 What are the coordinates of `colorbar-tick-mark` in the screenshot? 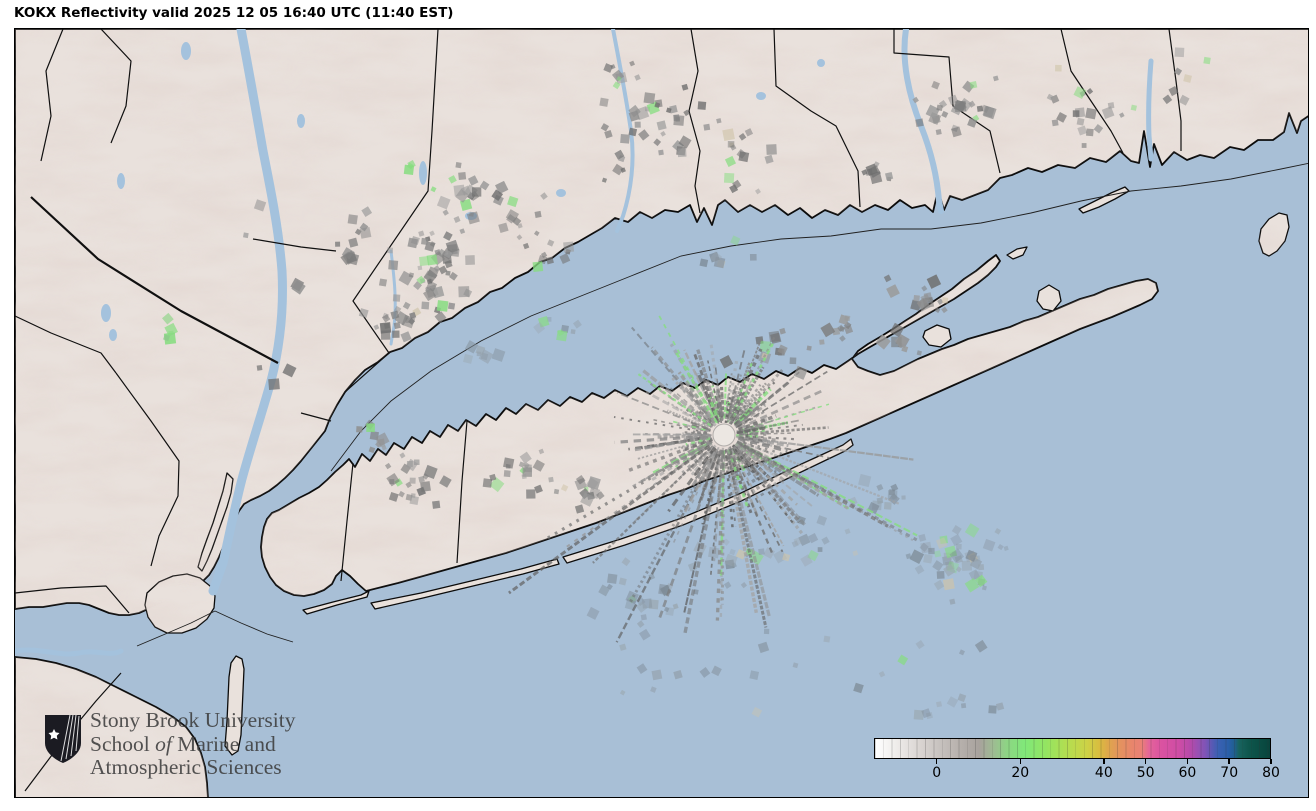 It's located at (1229, 761).